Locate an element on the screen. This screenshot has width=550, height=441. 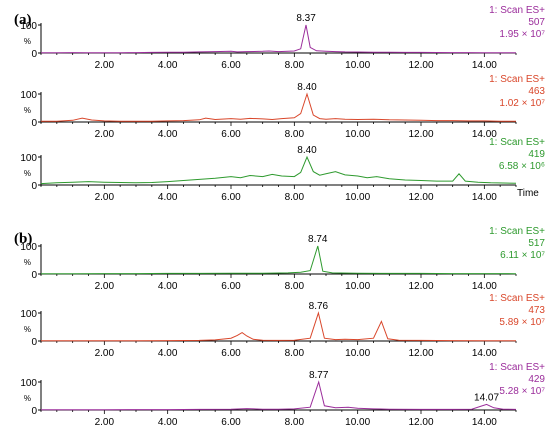
x-axis-label-time: Time is located at coordinates (528, 193).